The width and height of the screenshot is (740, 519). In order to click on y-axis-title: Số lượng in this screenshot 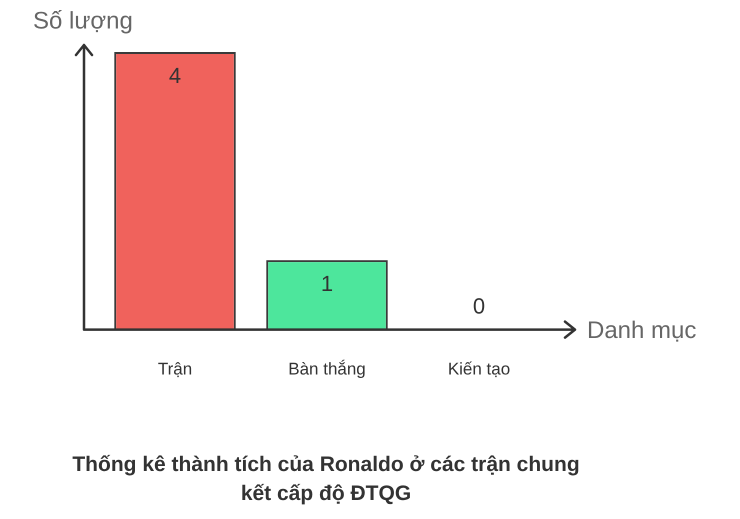, I will do `click(83, 21)`.